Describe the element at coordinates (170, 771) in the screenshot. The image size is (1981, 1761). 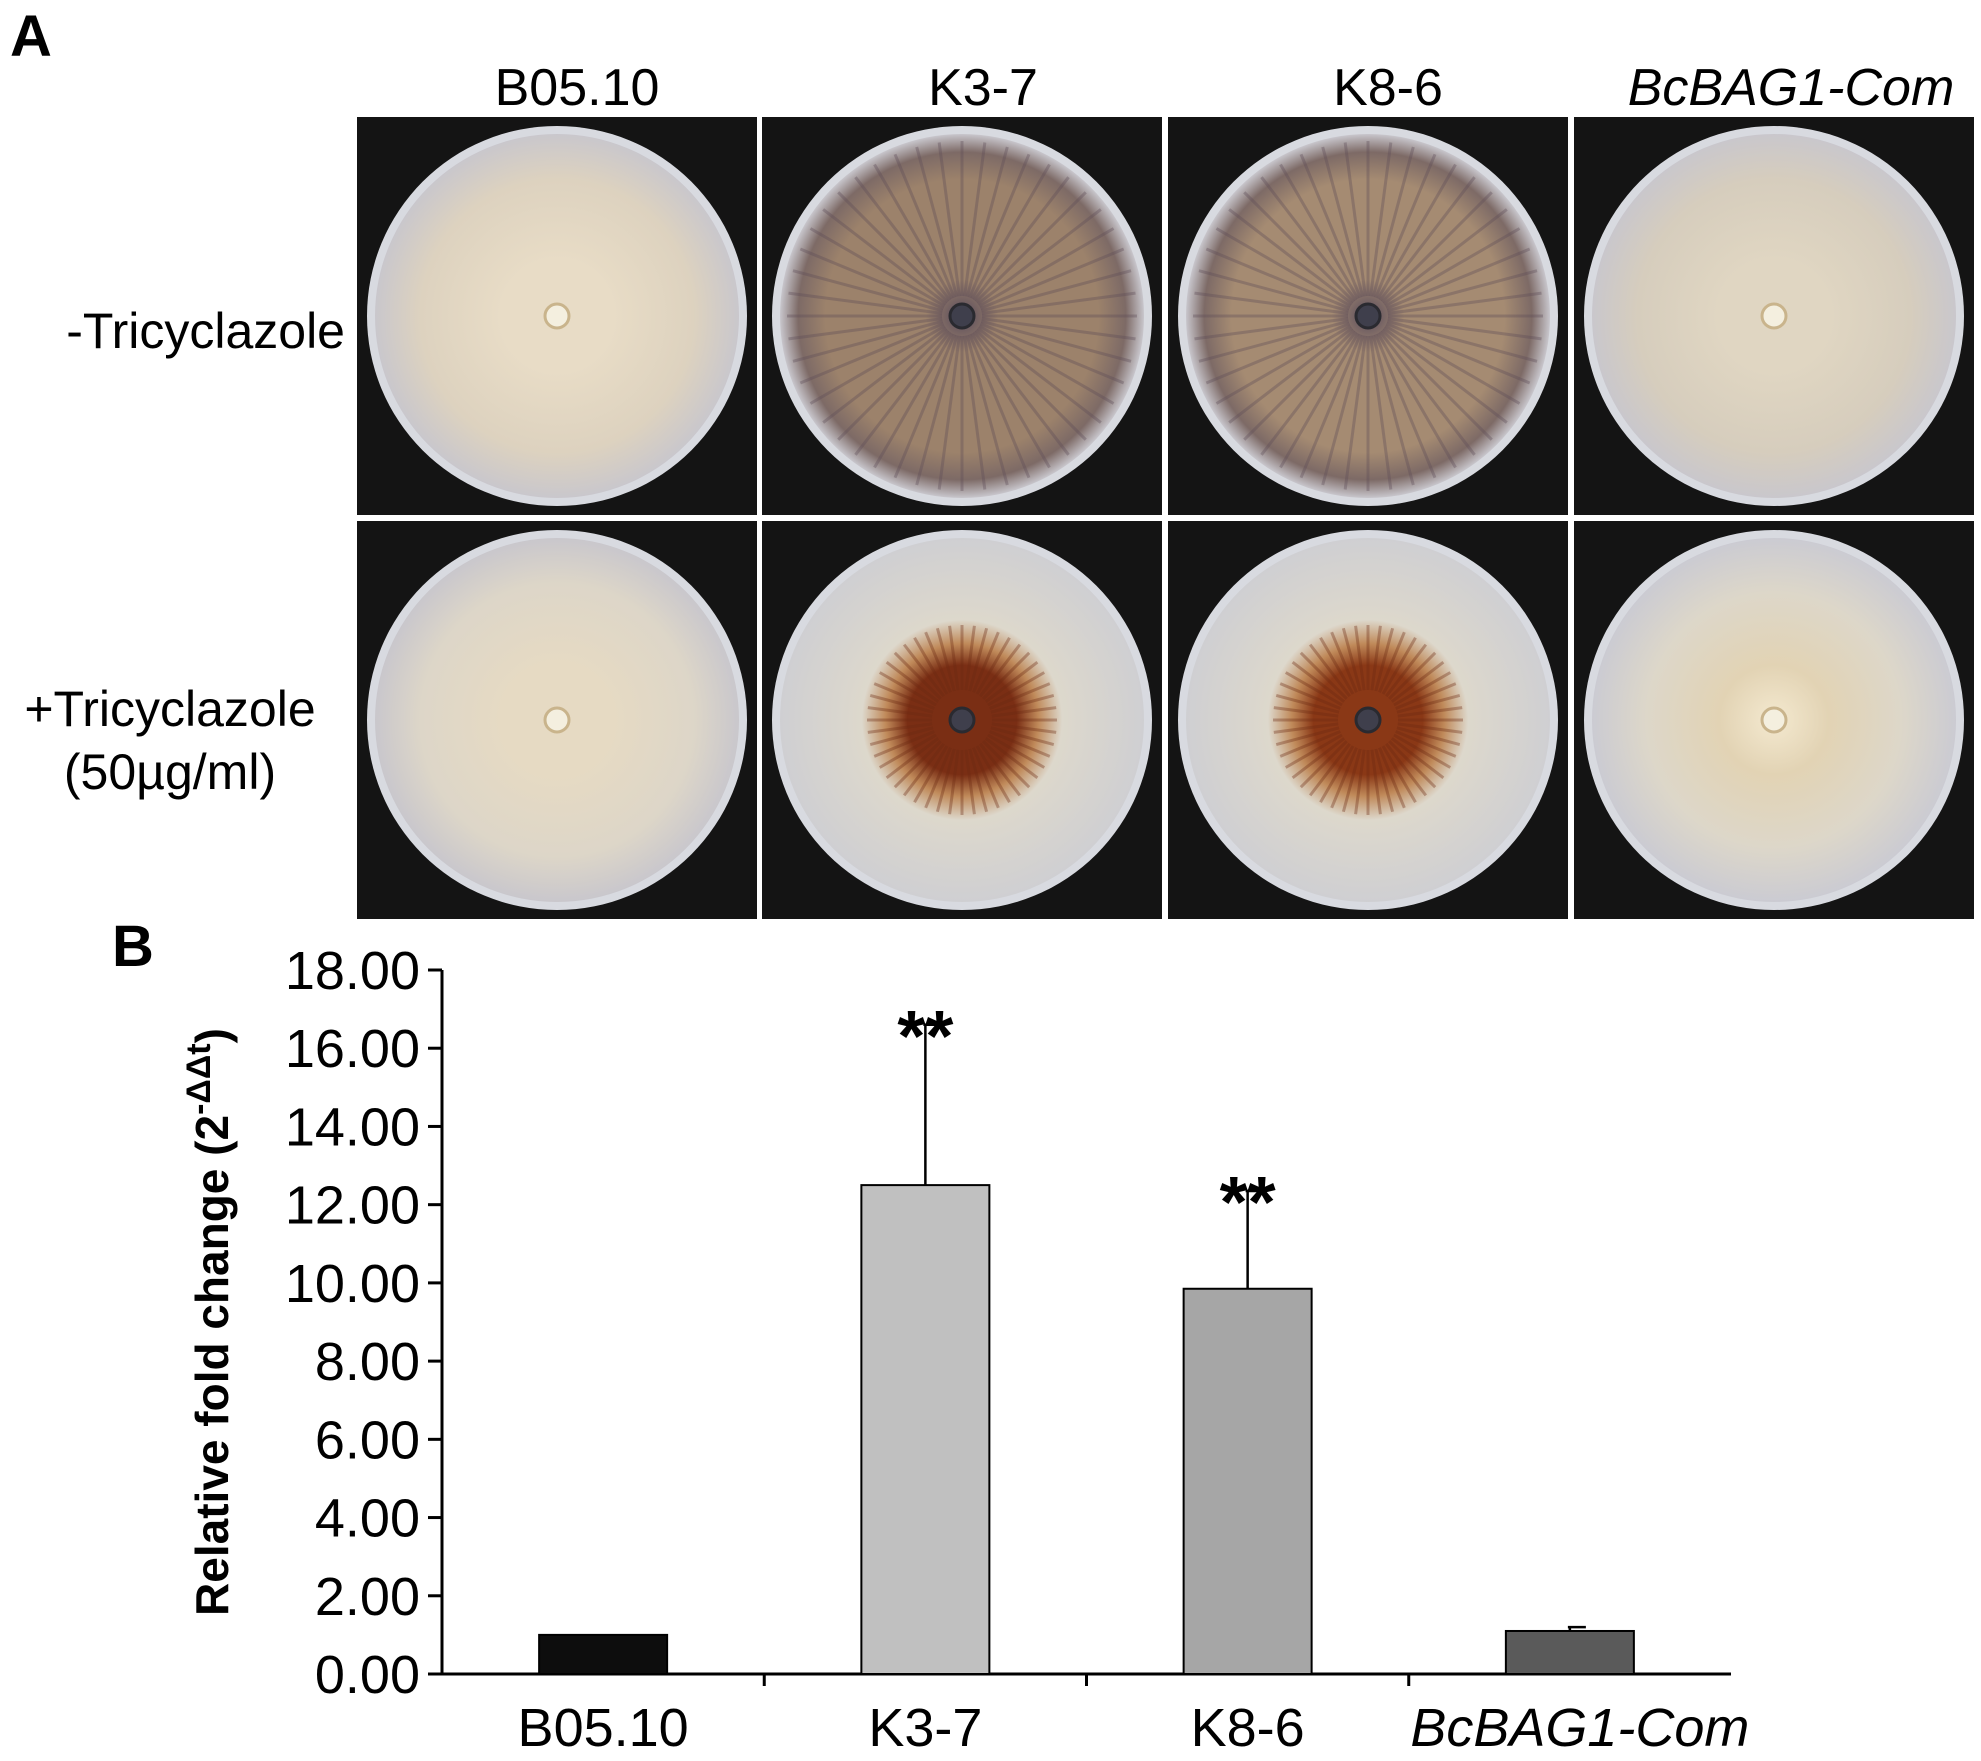
I see `row-label-plus-line2: (50µg/ml)` at that location.